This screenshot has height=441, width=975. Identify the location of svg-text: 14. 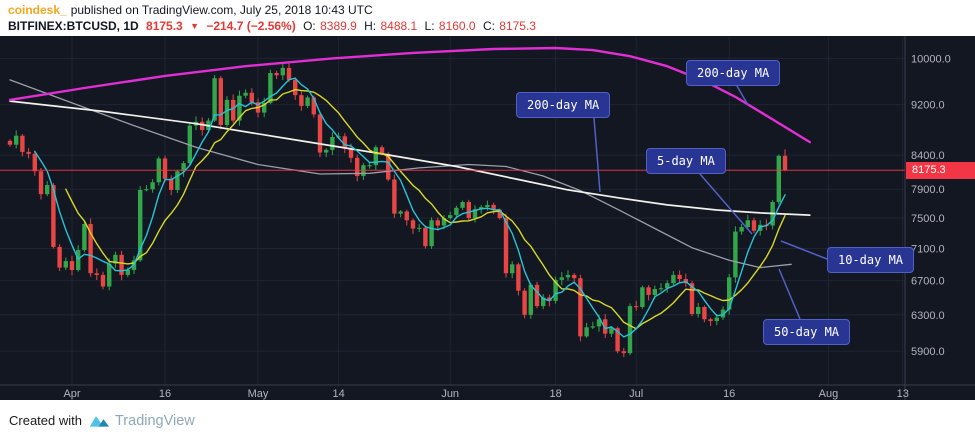
(338, 394).